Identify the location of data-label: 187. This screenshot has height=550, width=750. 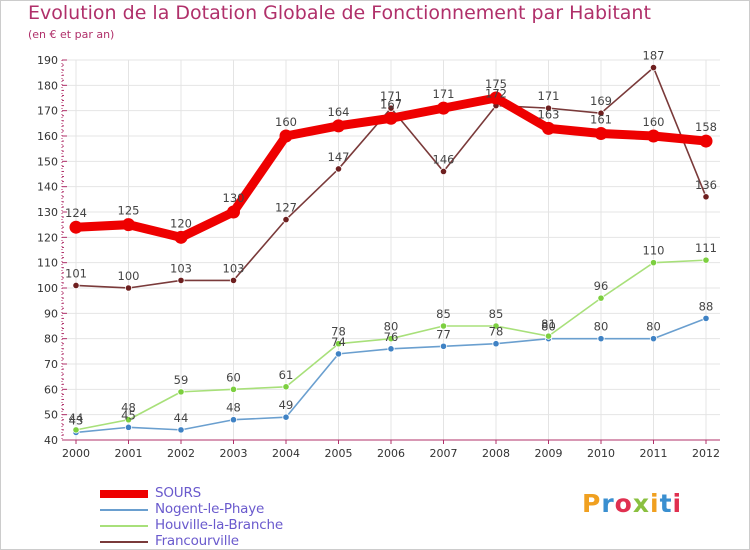
(654, 56).